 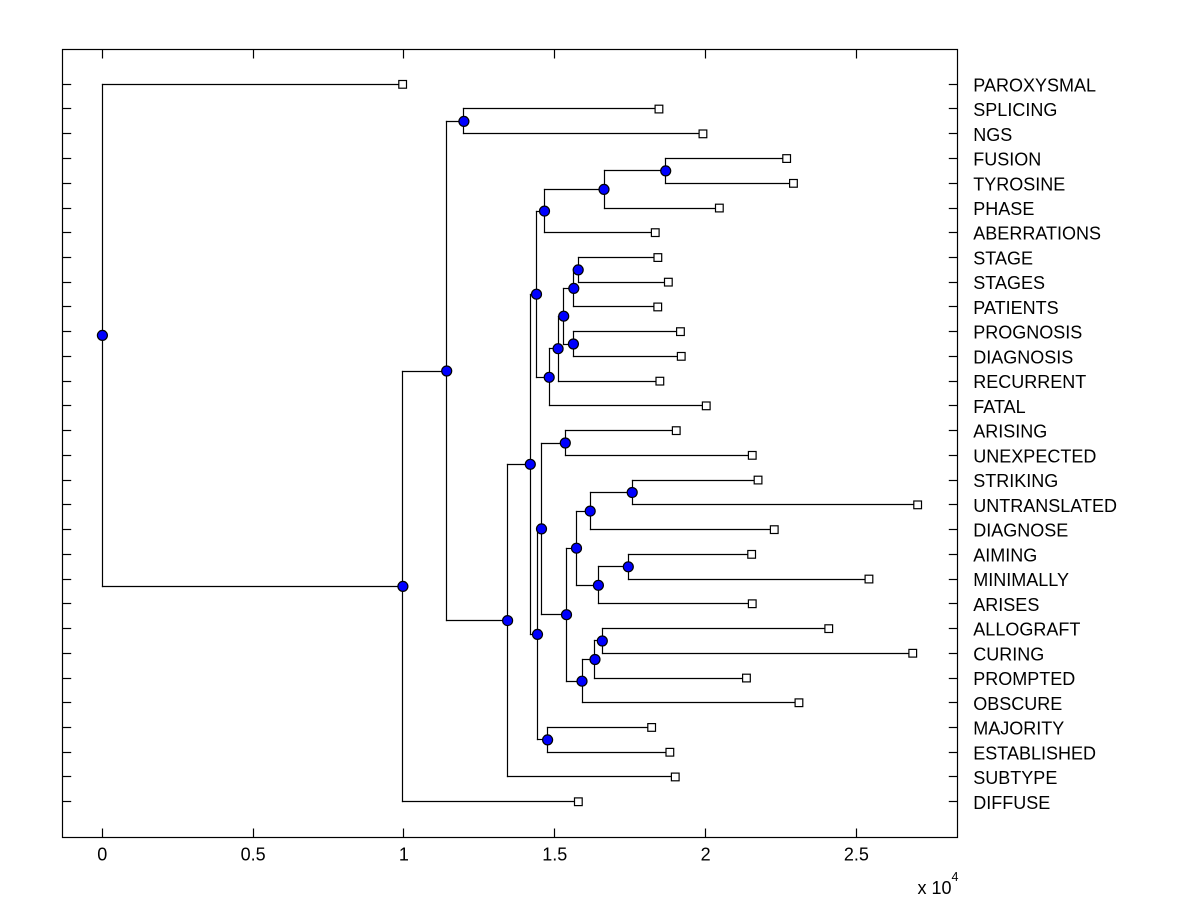 I want to click on svg-text: PROGNOSIS, so click(x=1027, y=333).